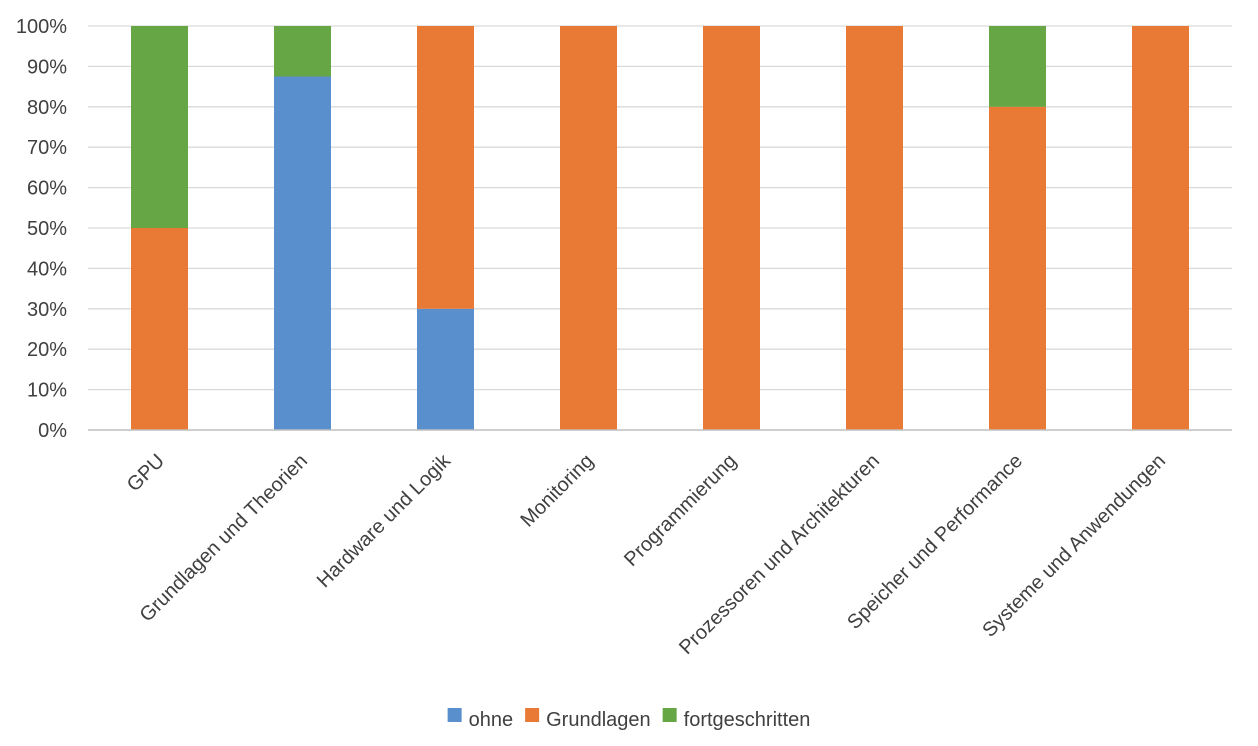  I want to click on y-tick-label: 100%, so click(41, 27).